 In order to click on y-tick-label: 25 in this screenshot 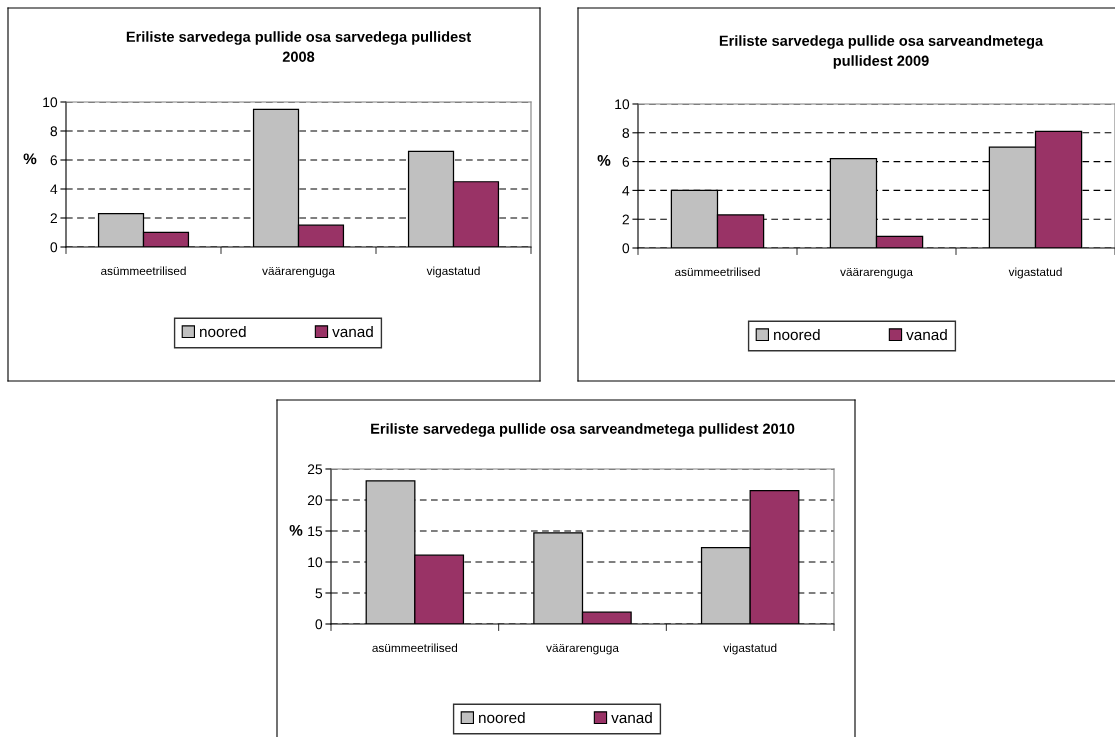, I will do `click(315, 469)`.